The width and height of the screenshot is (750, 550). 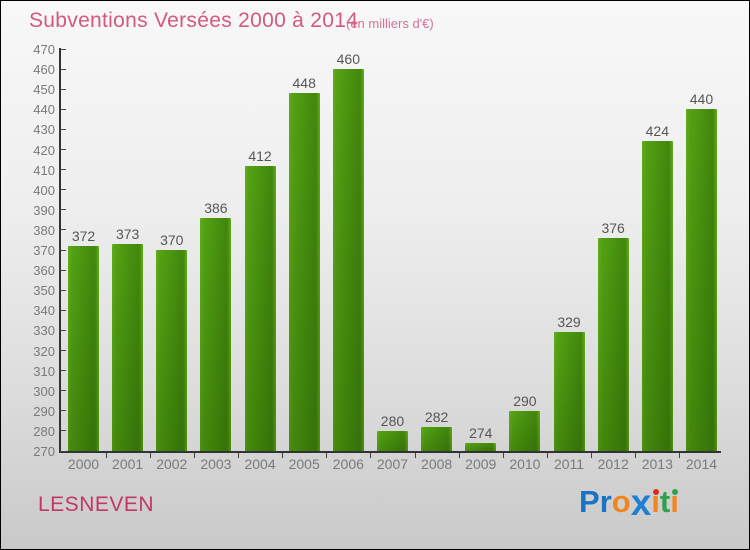 What do you see at coordinates (44, 250) in the screenshot?
I see `y-axis-tick-label: 370` at bounding box center [44, 250].